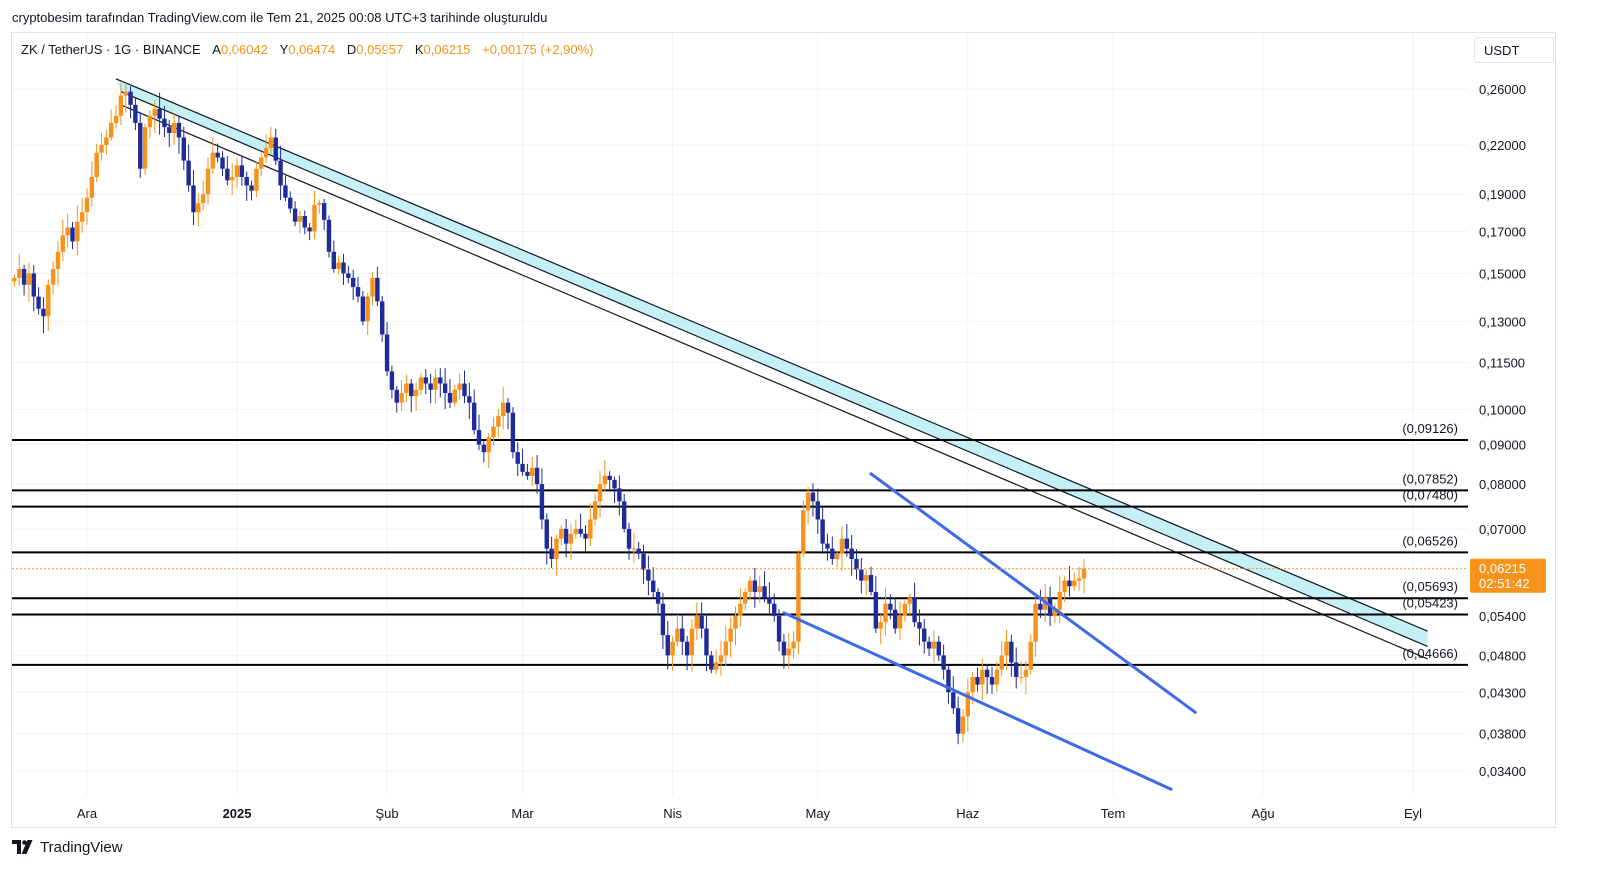  What do you see at coordinates (284, 49) in the screenshot?
I see `high-label: Y` at bounding box center [284, 49].